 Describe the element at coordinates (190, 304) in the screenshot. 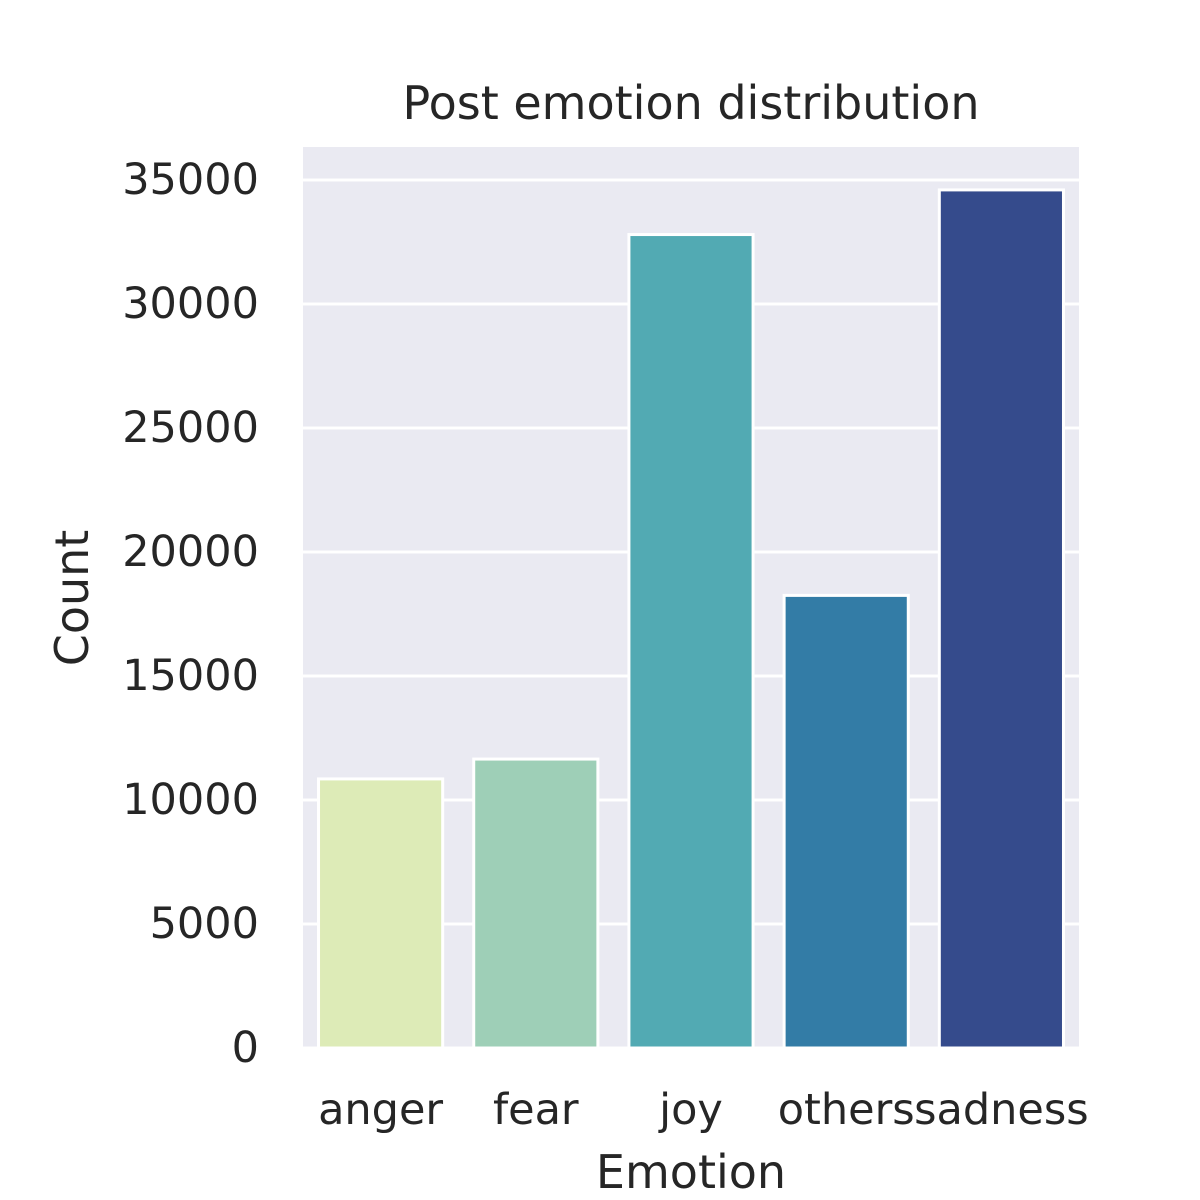

I see `y-tick-label: 30000` at that location.